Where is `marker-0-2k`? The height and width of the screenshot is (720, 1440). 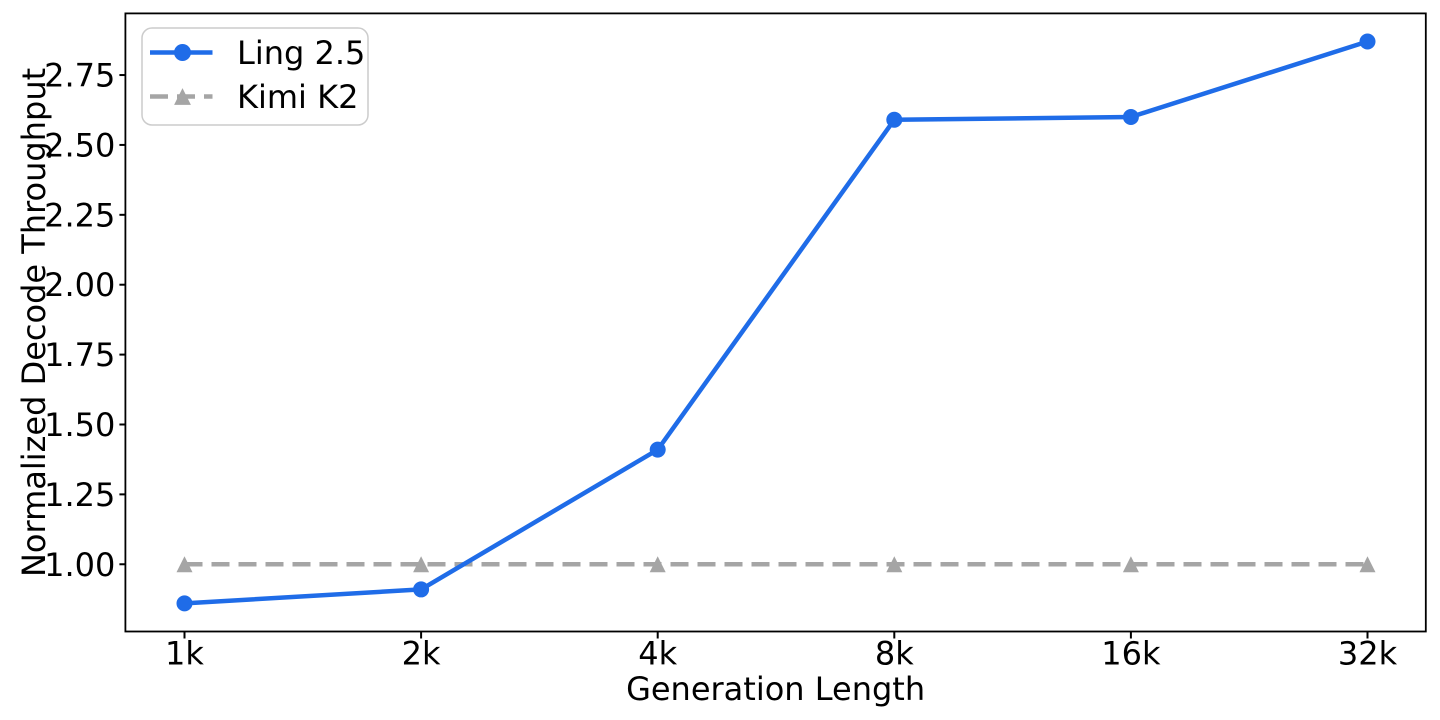 marker-0-2k is located at coordinates (421, 589).